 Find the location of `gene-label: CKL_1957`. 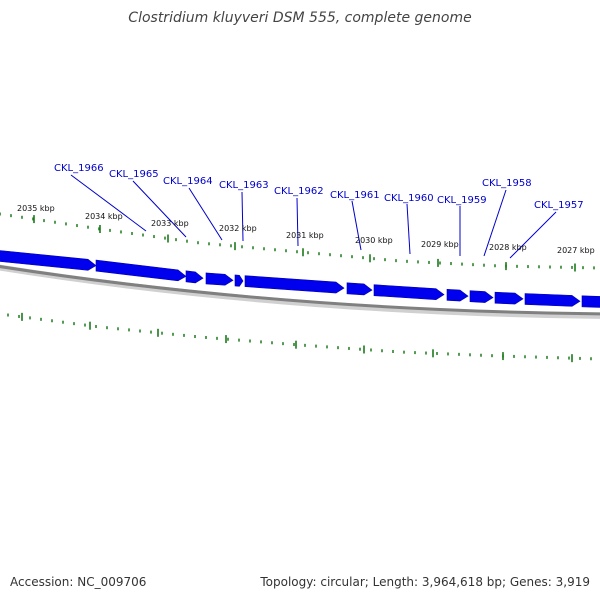

gene-label: CKL_1957 is located at coordinates (559, 205).